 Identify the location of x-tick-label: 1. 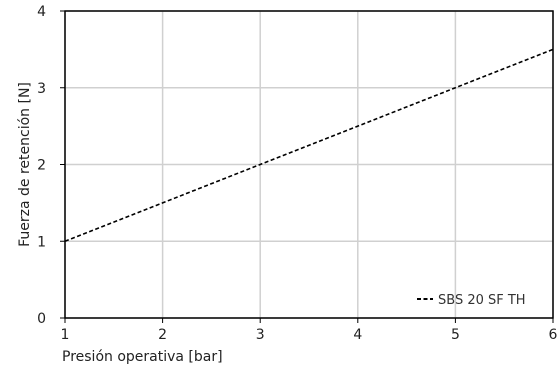
(65, 335).